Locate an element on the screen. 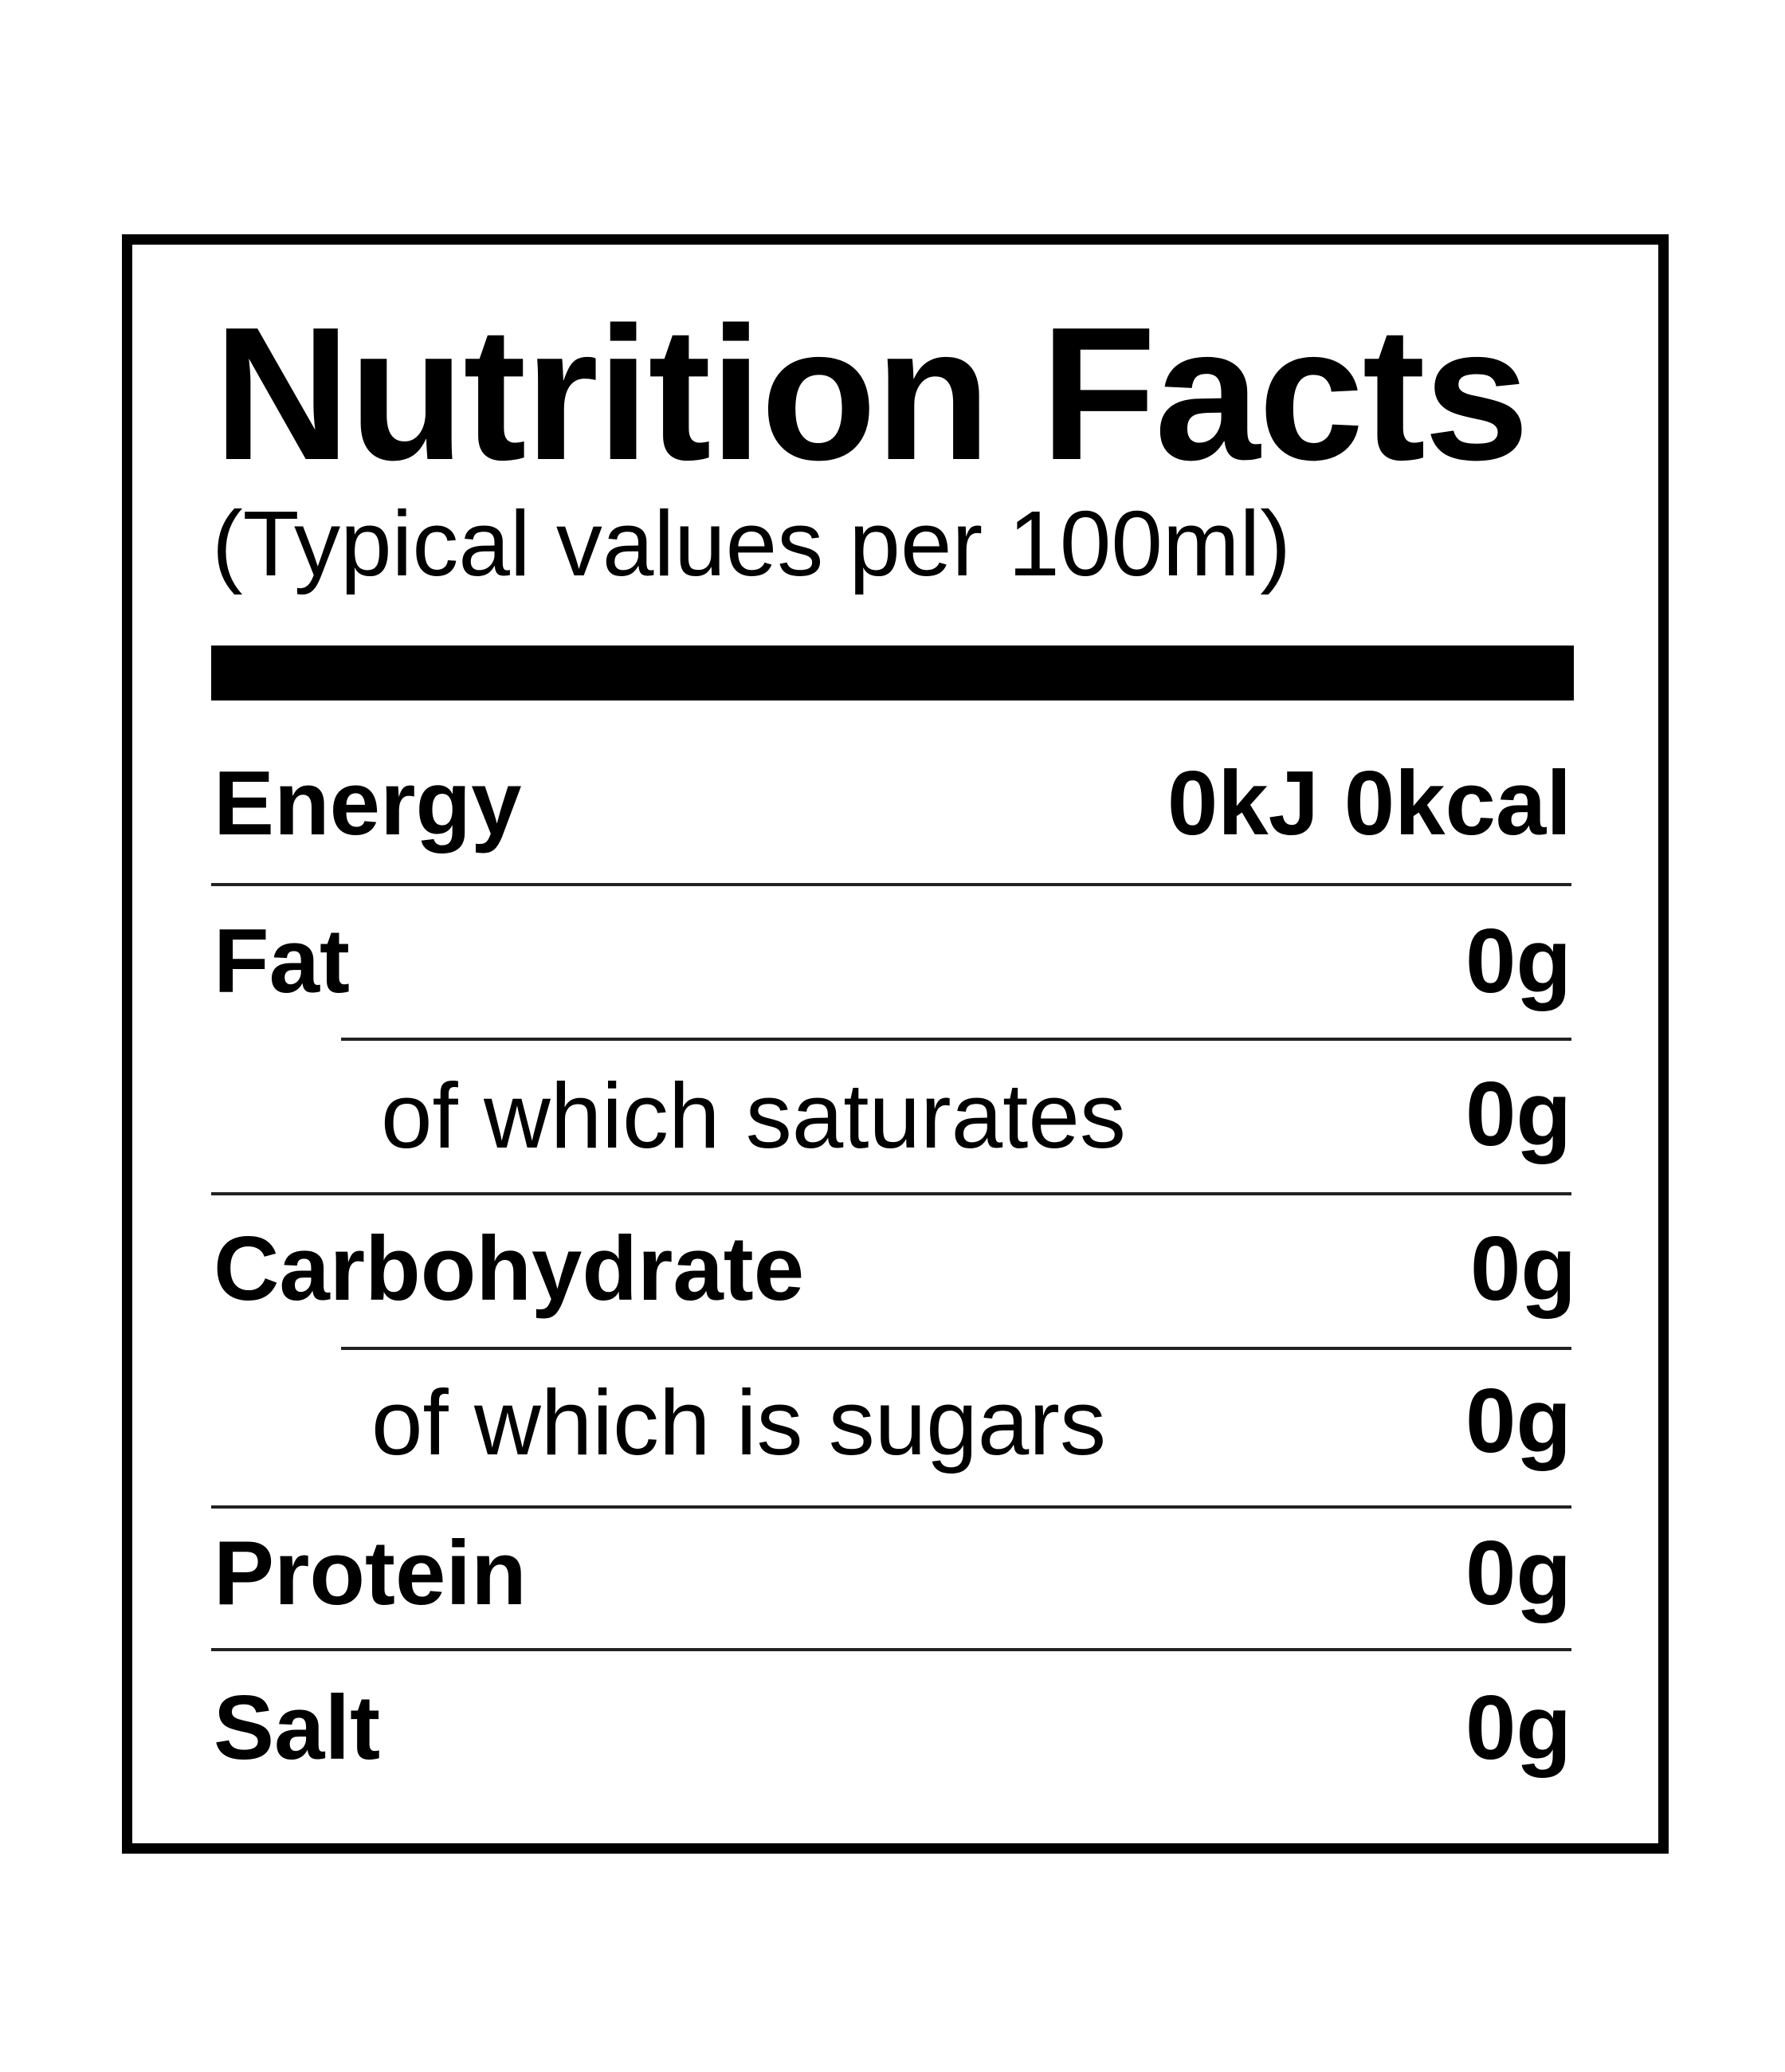 This screenshot has height=2072, width=1785. row-label-sugars: of which is sugars is located at coordinates (738, 1422).